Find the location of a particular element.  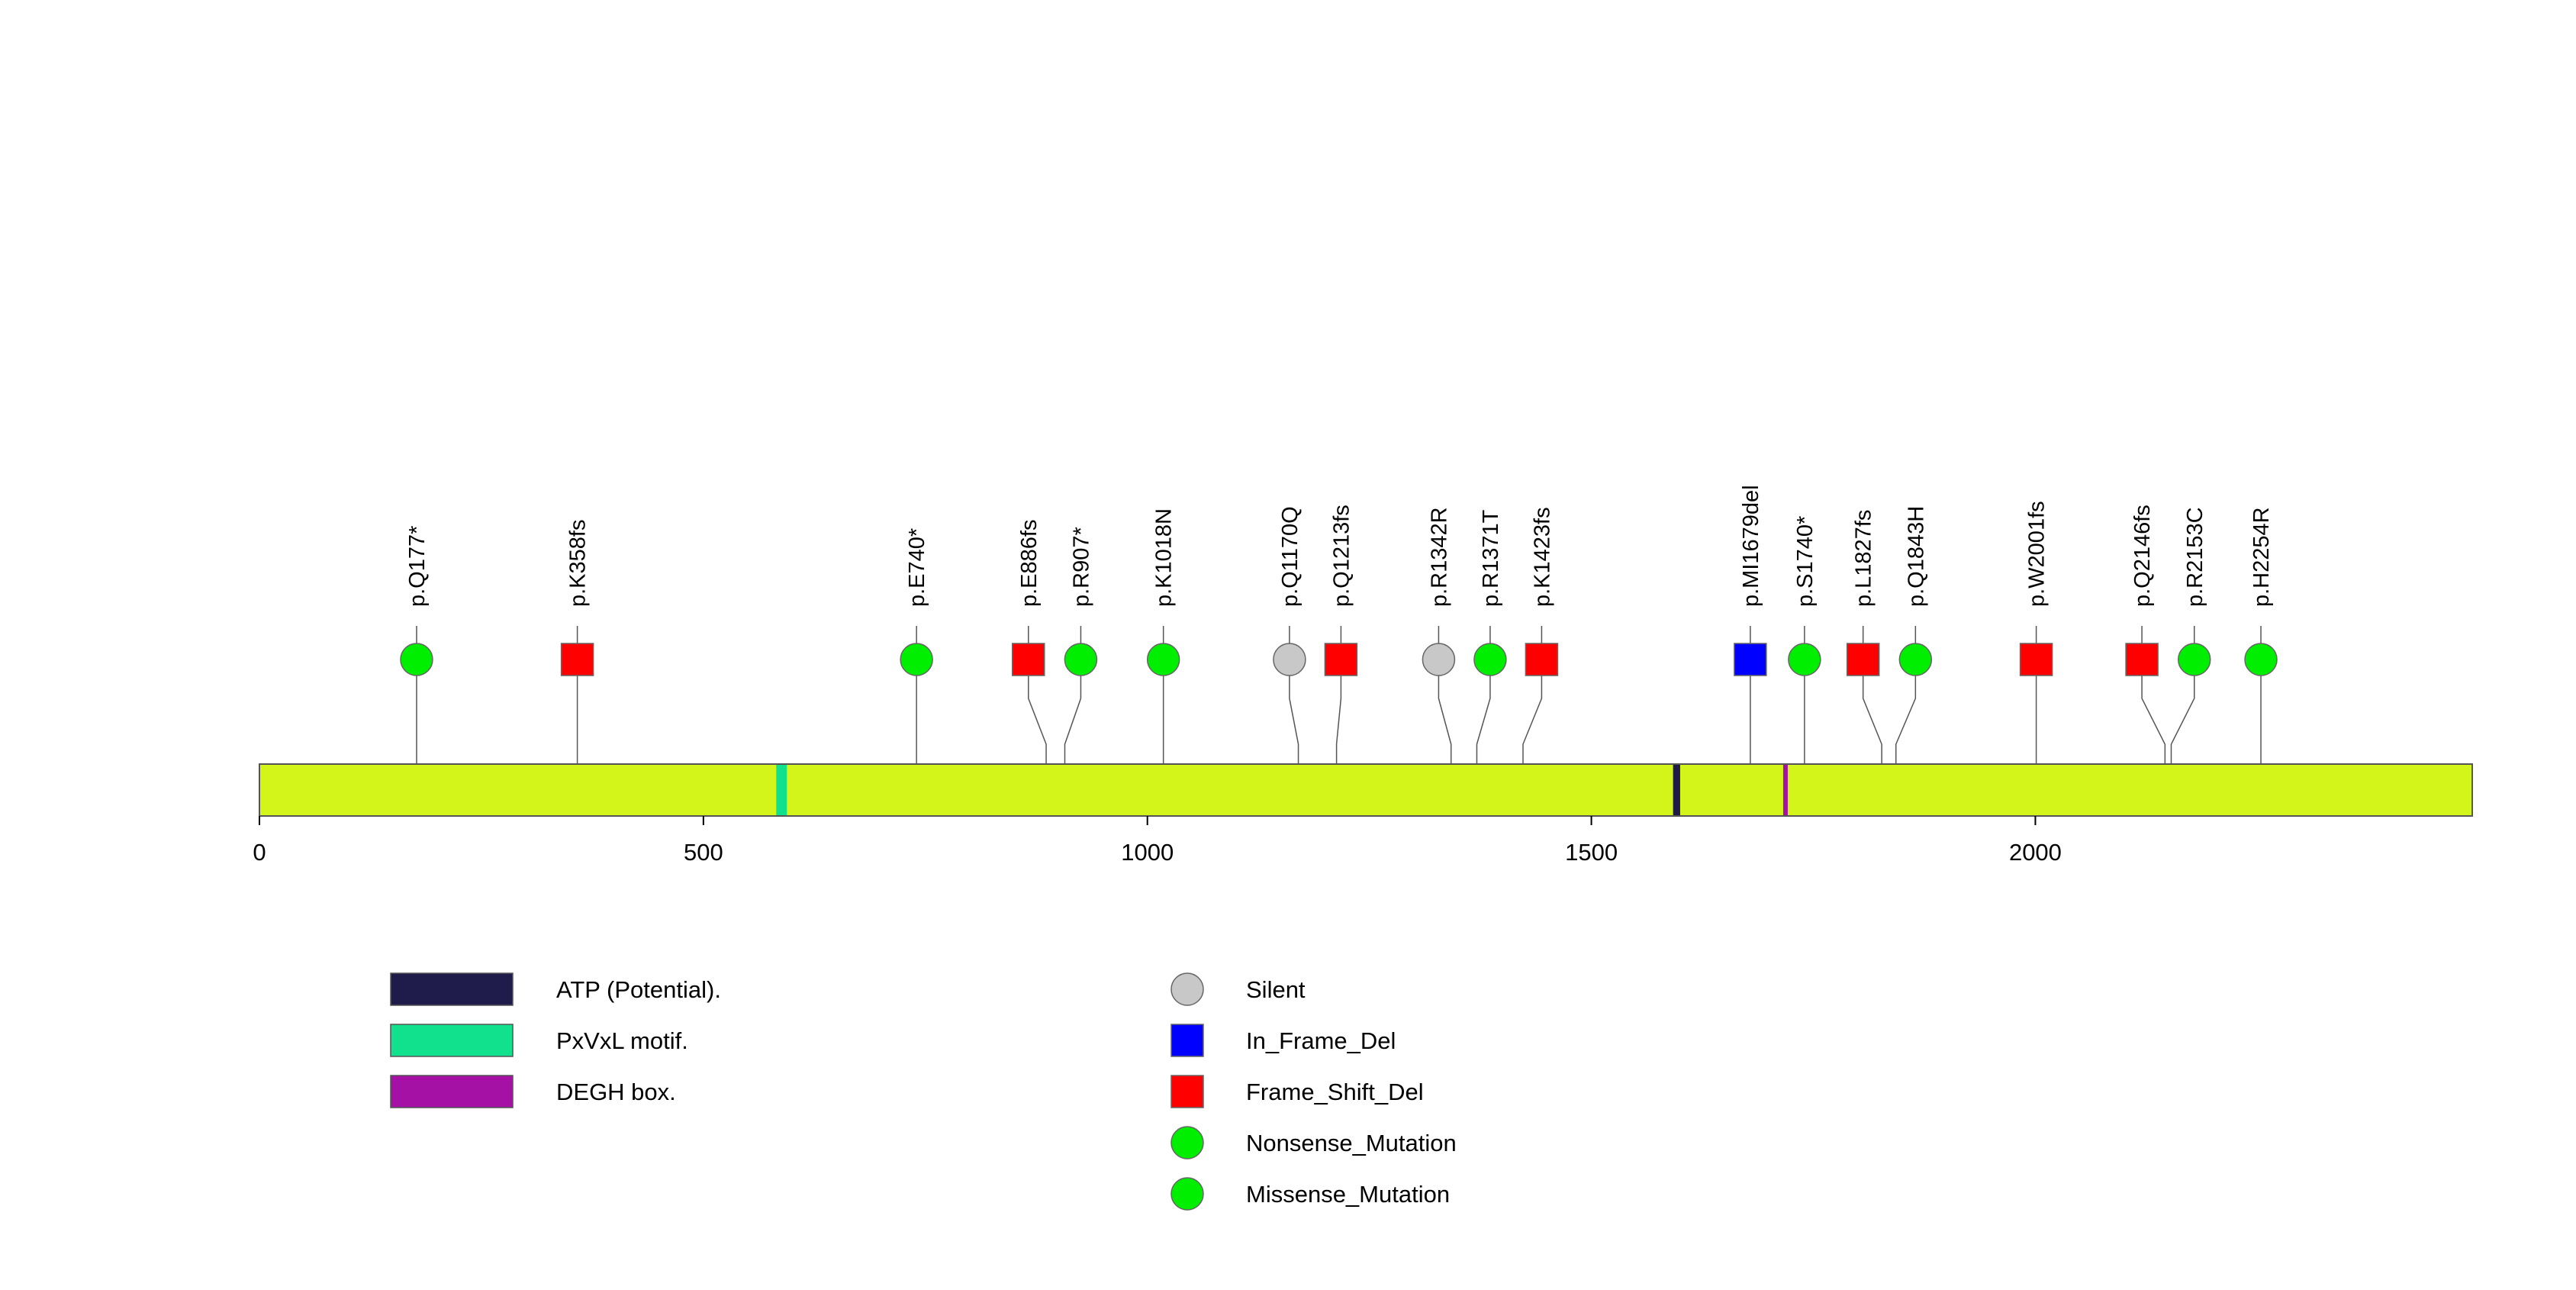

marker-p-q1170q is located at coordinates (1289, 660).